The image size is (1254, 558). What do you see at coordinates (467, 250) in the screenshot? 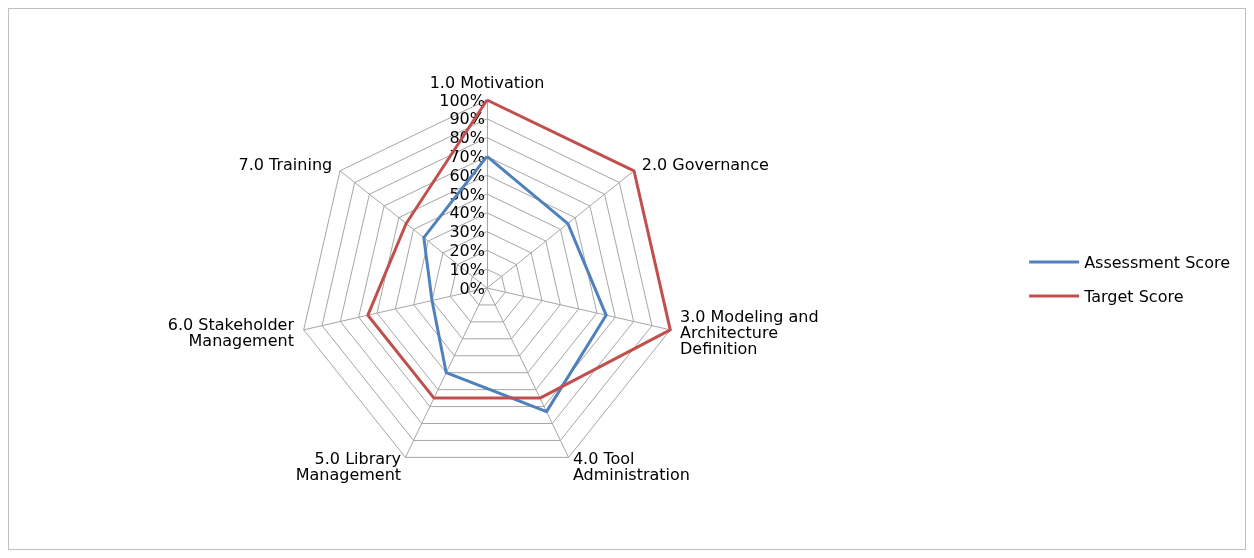
I see `y-tick-label: 20%` at bounding box center [467, 250].